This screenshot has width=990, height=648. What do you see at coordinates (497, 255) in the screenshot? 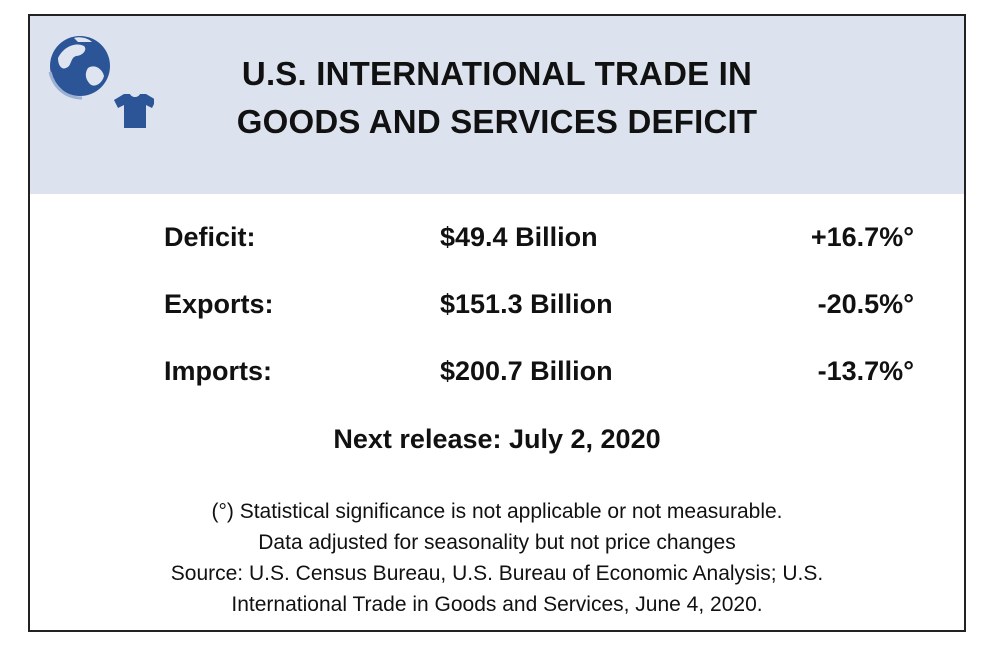
I see `stat-row-deficit: Deficit: $49.4 Billion +16.7%°` at bounding box center [497, 255].